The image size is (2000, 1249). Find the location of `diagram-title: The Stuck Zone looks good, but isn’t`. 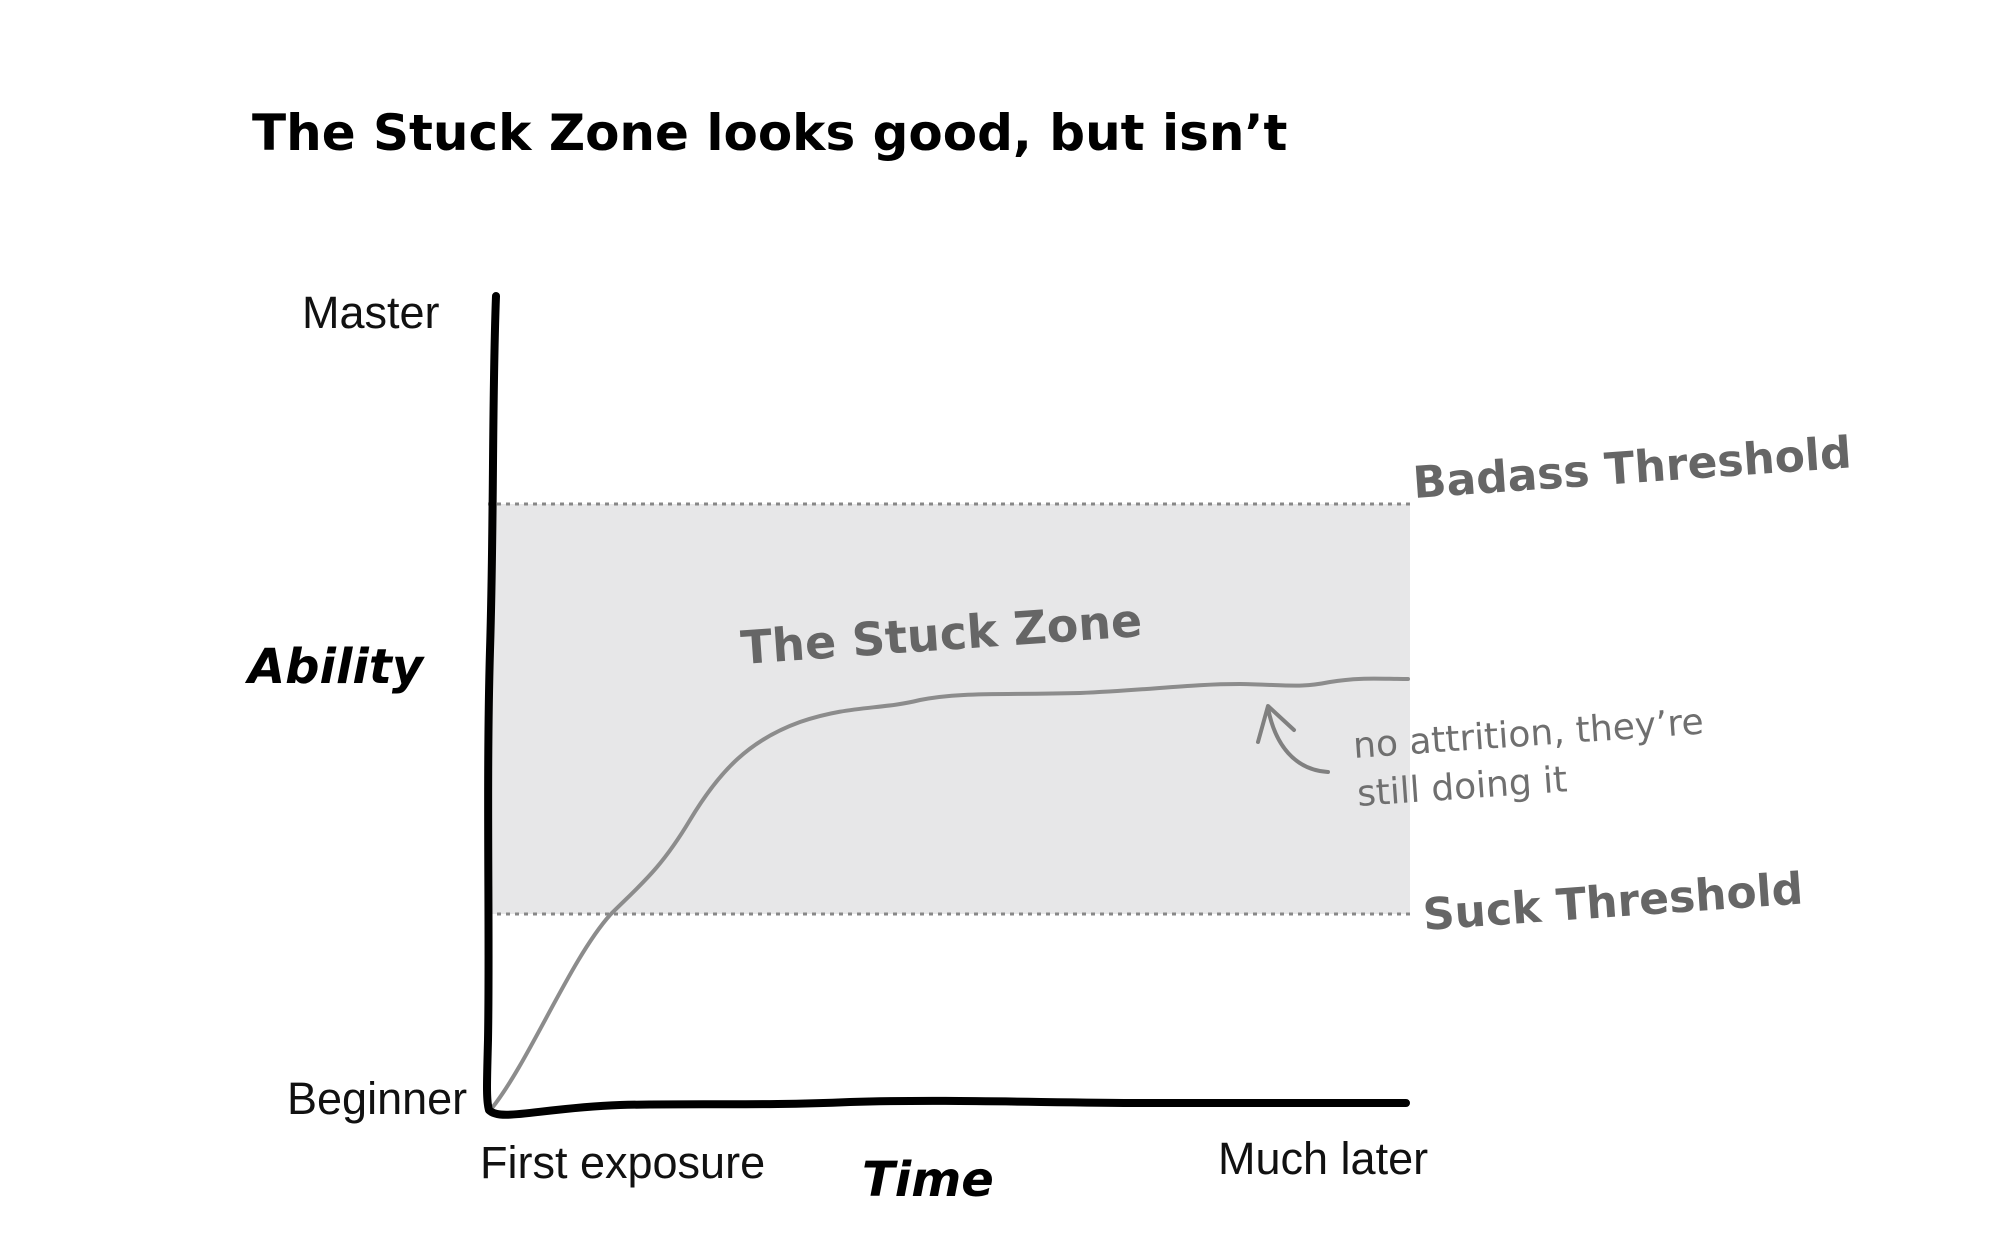

diagram-title: The Stuck Zone looks good, but isn’t is located at coordinates (769, 133).